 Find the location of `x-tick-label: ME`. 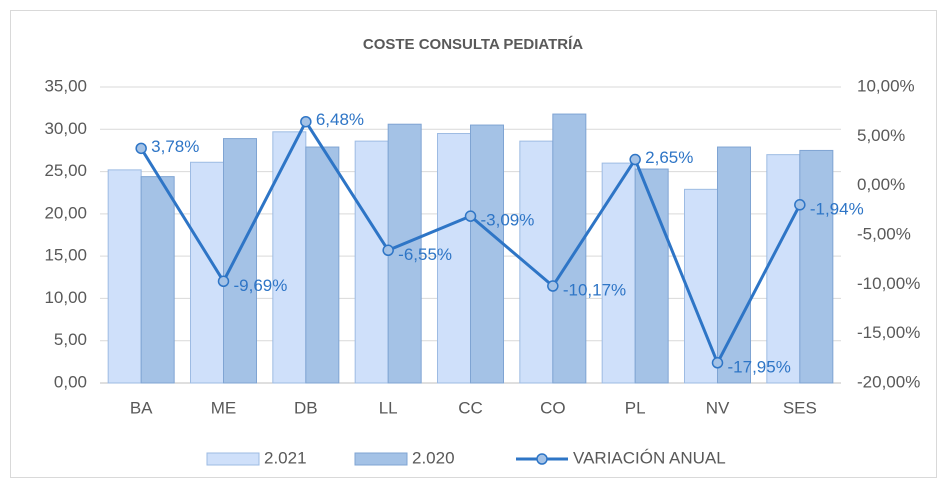

x-tick-label: ME is located at coordinates (224, 407).